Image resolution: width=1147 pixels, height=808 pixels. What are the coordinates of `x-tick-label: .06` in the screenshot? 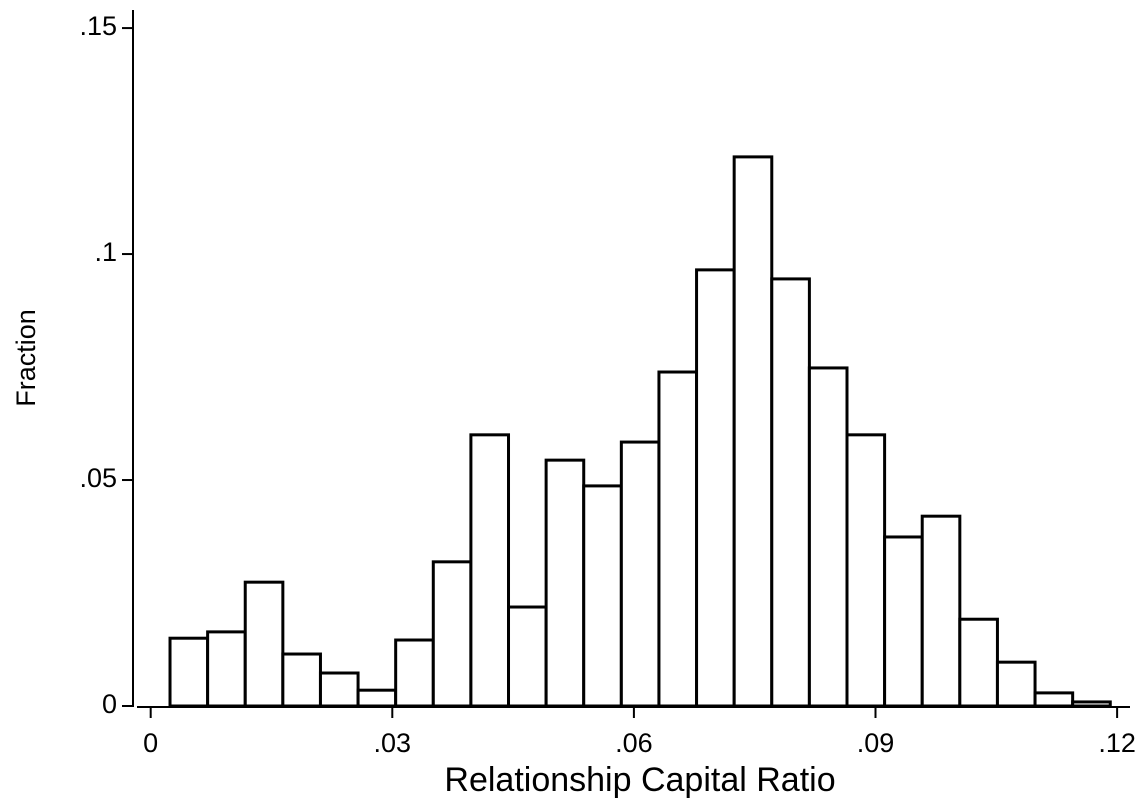 It's located at (634, 743).